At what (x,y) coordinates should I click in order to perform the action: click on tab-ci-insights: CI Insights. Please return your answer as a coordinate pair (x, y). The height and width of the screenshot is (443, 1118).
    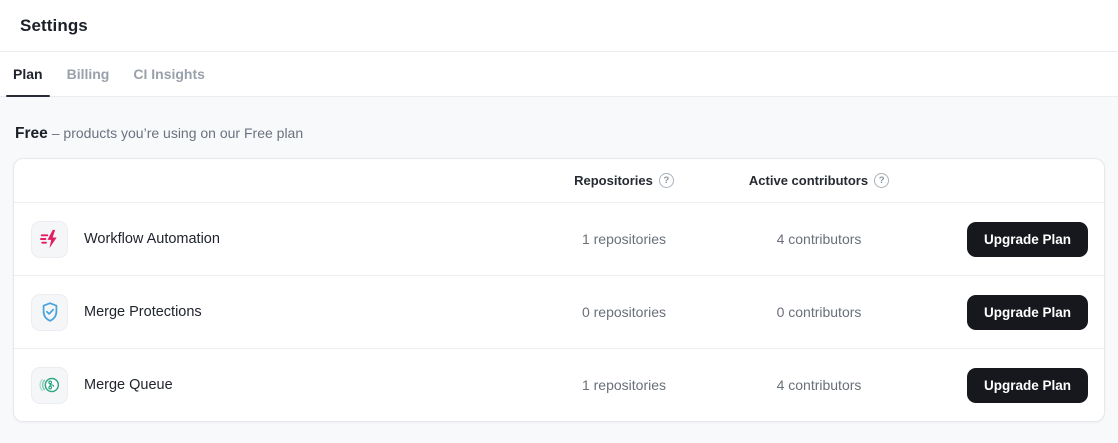
    Looking at the image, I should click on (169, 74).